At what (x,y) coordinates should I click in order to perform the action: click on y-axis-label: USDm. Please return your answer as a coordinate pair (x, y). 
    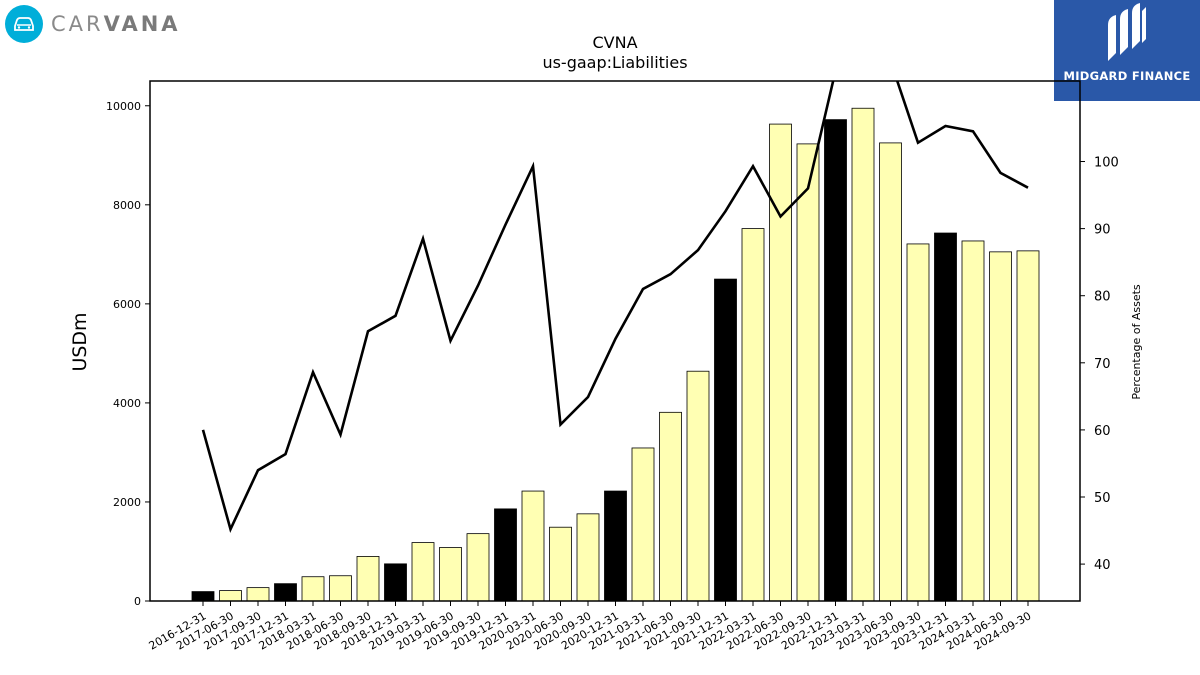
    Looking at the image, I should click on (80, 341).